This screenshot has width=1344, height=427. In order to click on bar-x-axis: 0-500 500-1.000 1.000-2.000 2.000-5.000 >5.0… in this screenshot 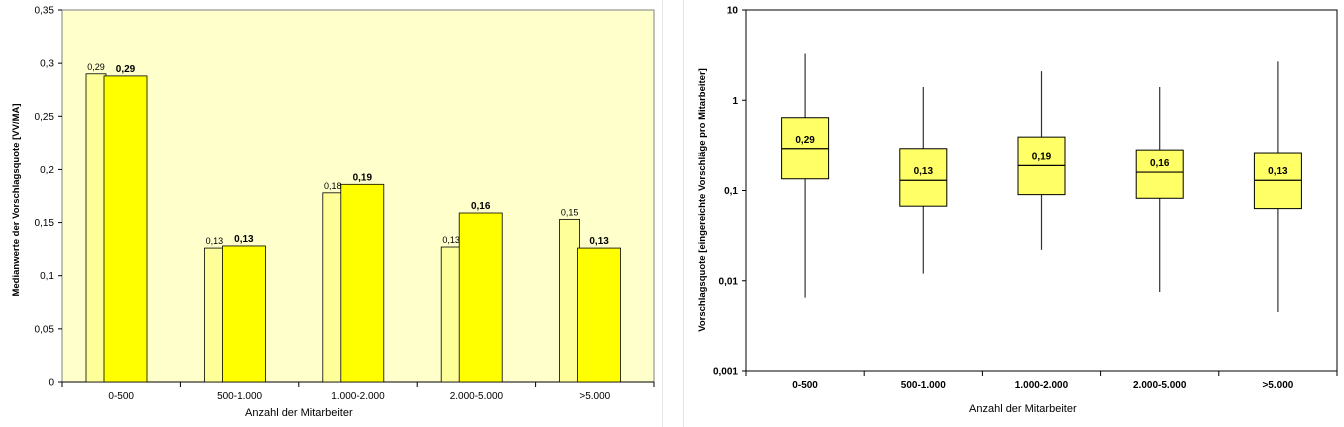, I will do `click(358, 391)`.